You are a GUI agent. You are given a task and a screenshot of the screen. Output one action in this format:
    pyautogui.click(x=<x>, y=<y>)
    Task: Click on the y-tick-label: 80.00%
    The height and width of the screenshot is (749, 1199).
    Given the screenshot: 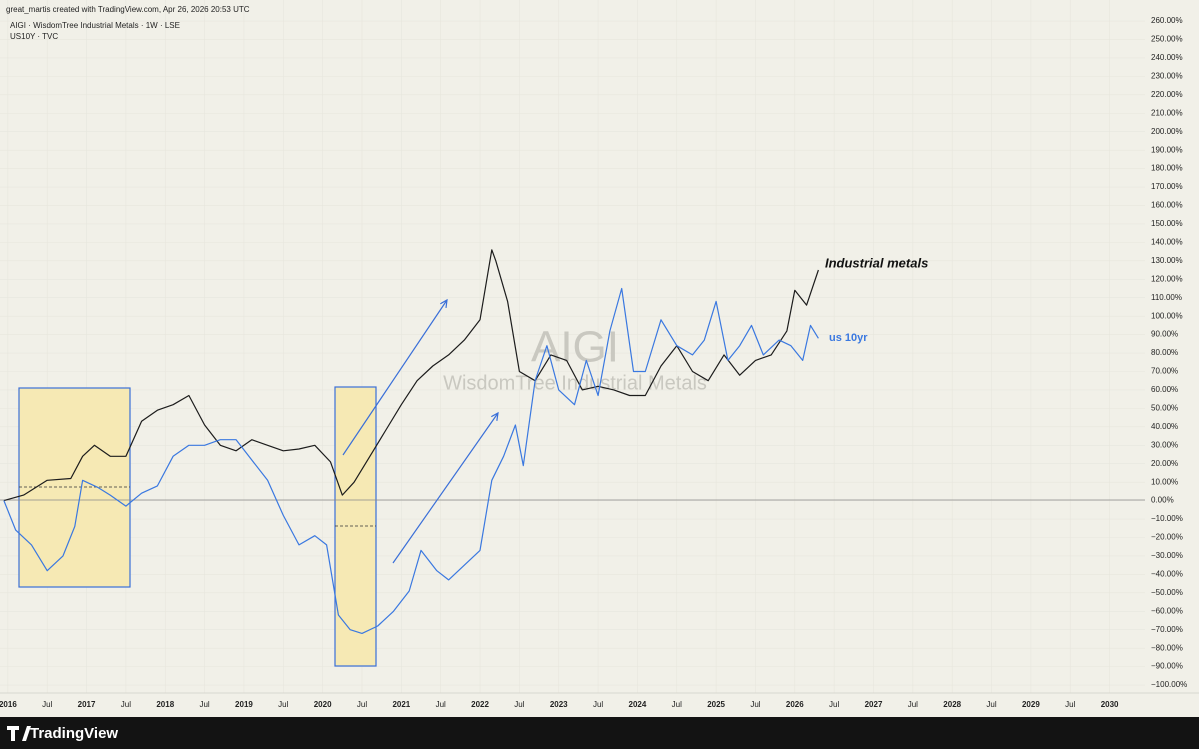 What is the action you would take?
    pyautogui.click(x=1164, y=352)
    